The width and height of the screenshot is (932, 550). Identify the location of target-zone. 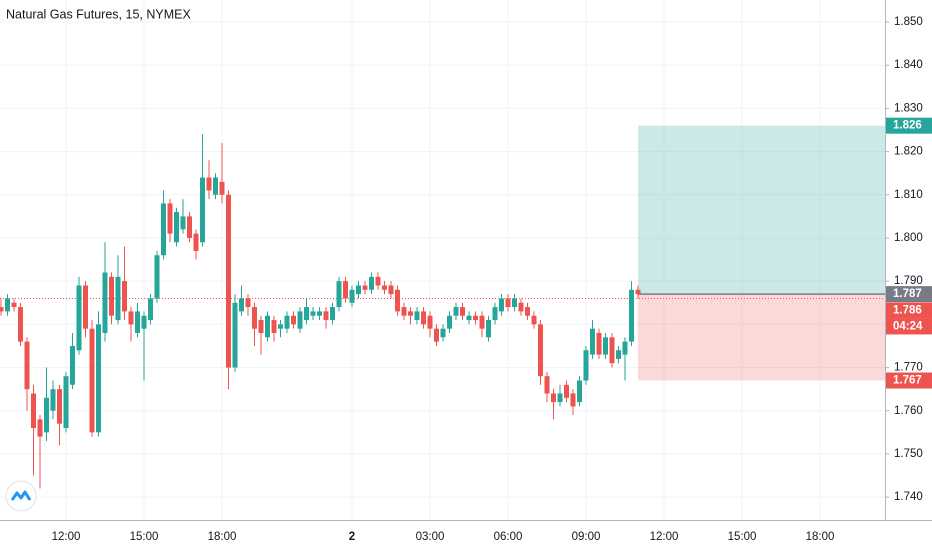
(761, 210).